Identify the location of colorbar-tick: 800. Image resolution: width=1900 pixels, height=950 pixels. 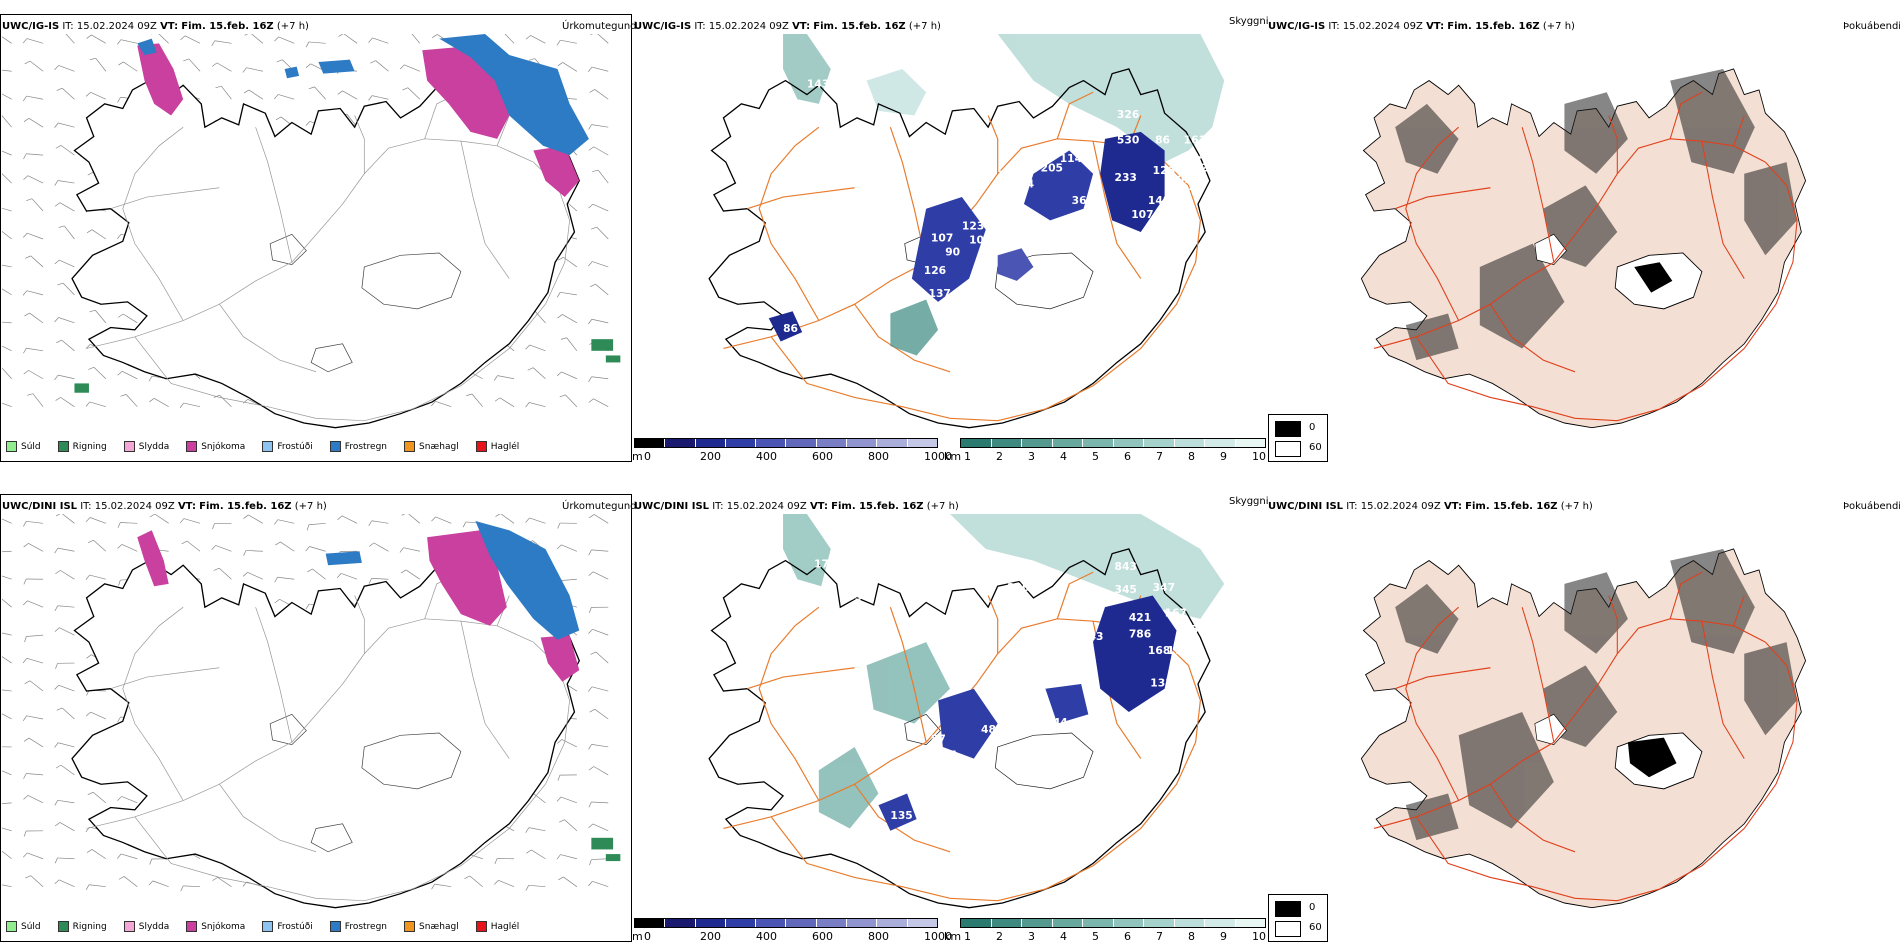
(878, 456).